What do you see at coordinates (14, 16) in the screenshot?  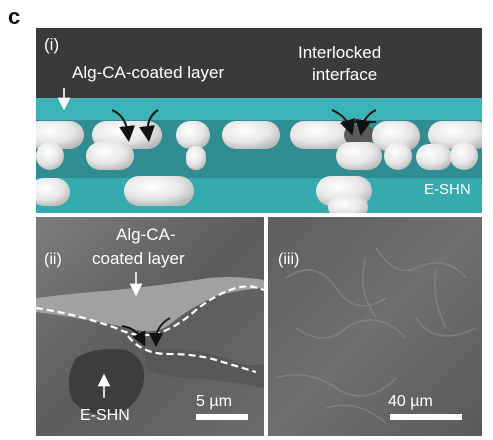 I see `panel-letter: c` at bounding box center [14, 16].